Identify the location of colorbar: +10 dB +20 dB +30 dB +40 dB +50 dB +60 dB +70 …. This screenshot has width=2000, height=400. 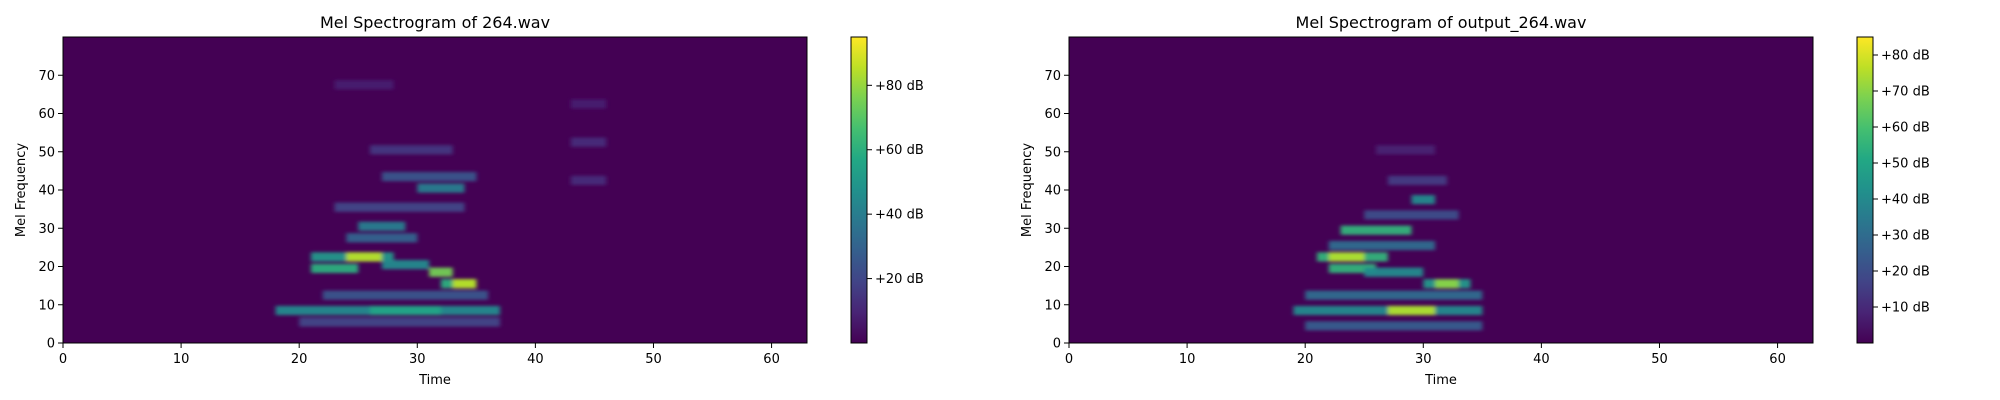
(1893, 190).